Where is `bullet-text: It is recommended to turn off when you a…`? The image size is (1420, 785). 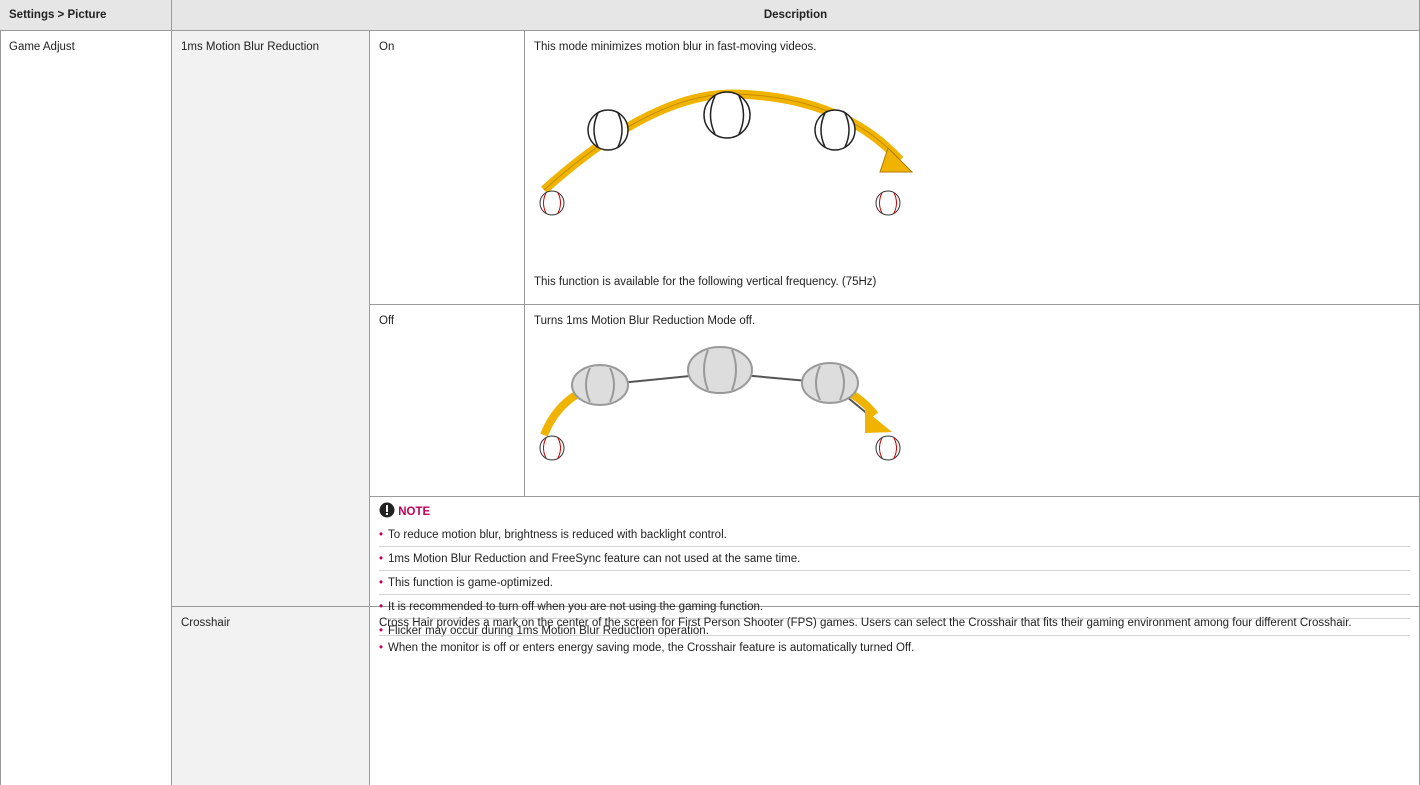 bullet-text: It is recommended to turn off when you a… is located at coordinates (576, 607).